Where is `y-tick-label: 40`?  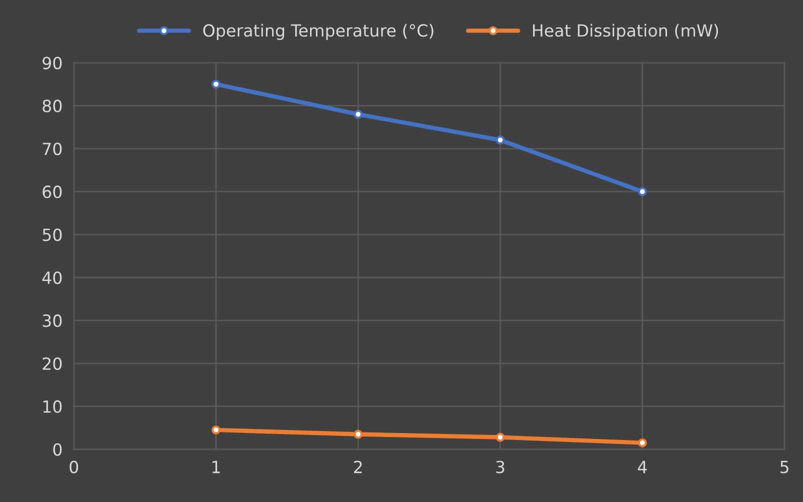 y-tick-label: 40 is located at coordinates (52, 277).